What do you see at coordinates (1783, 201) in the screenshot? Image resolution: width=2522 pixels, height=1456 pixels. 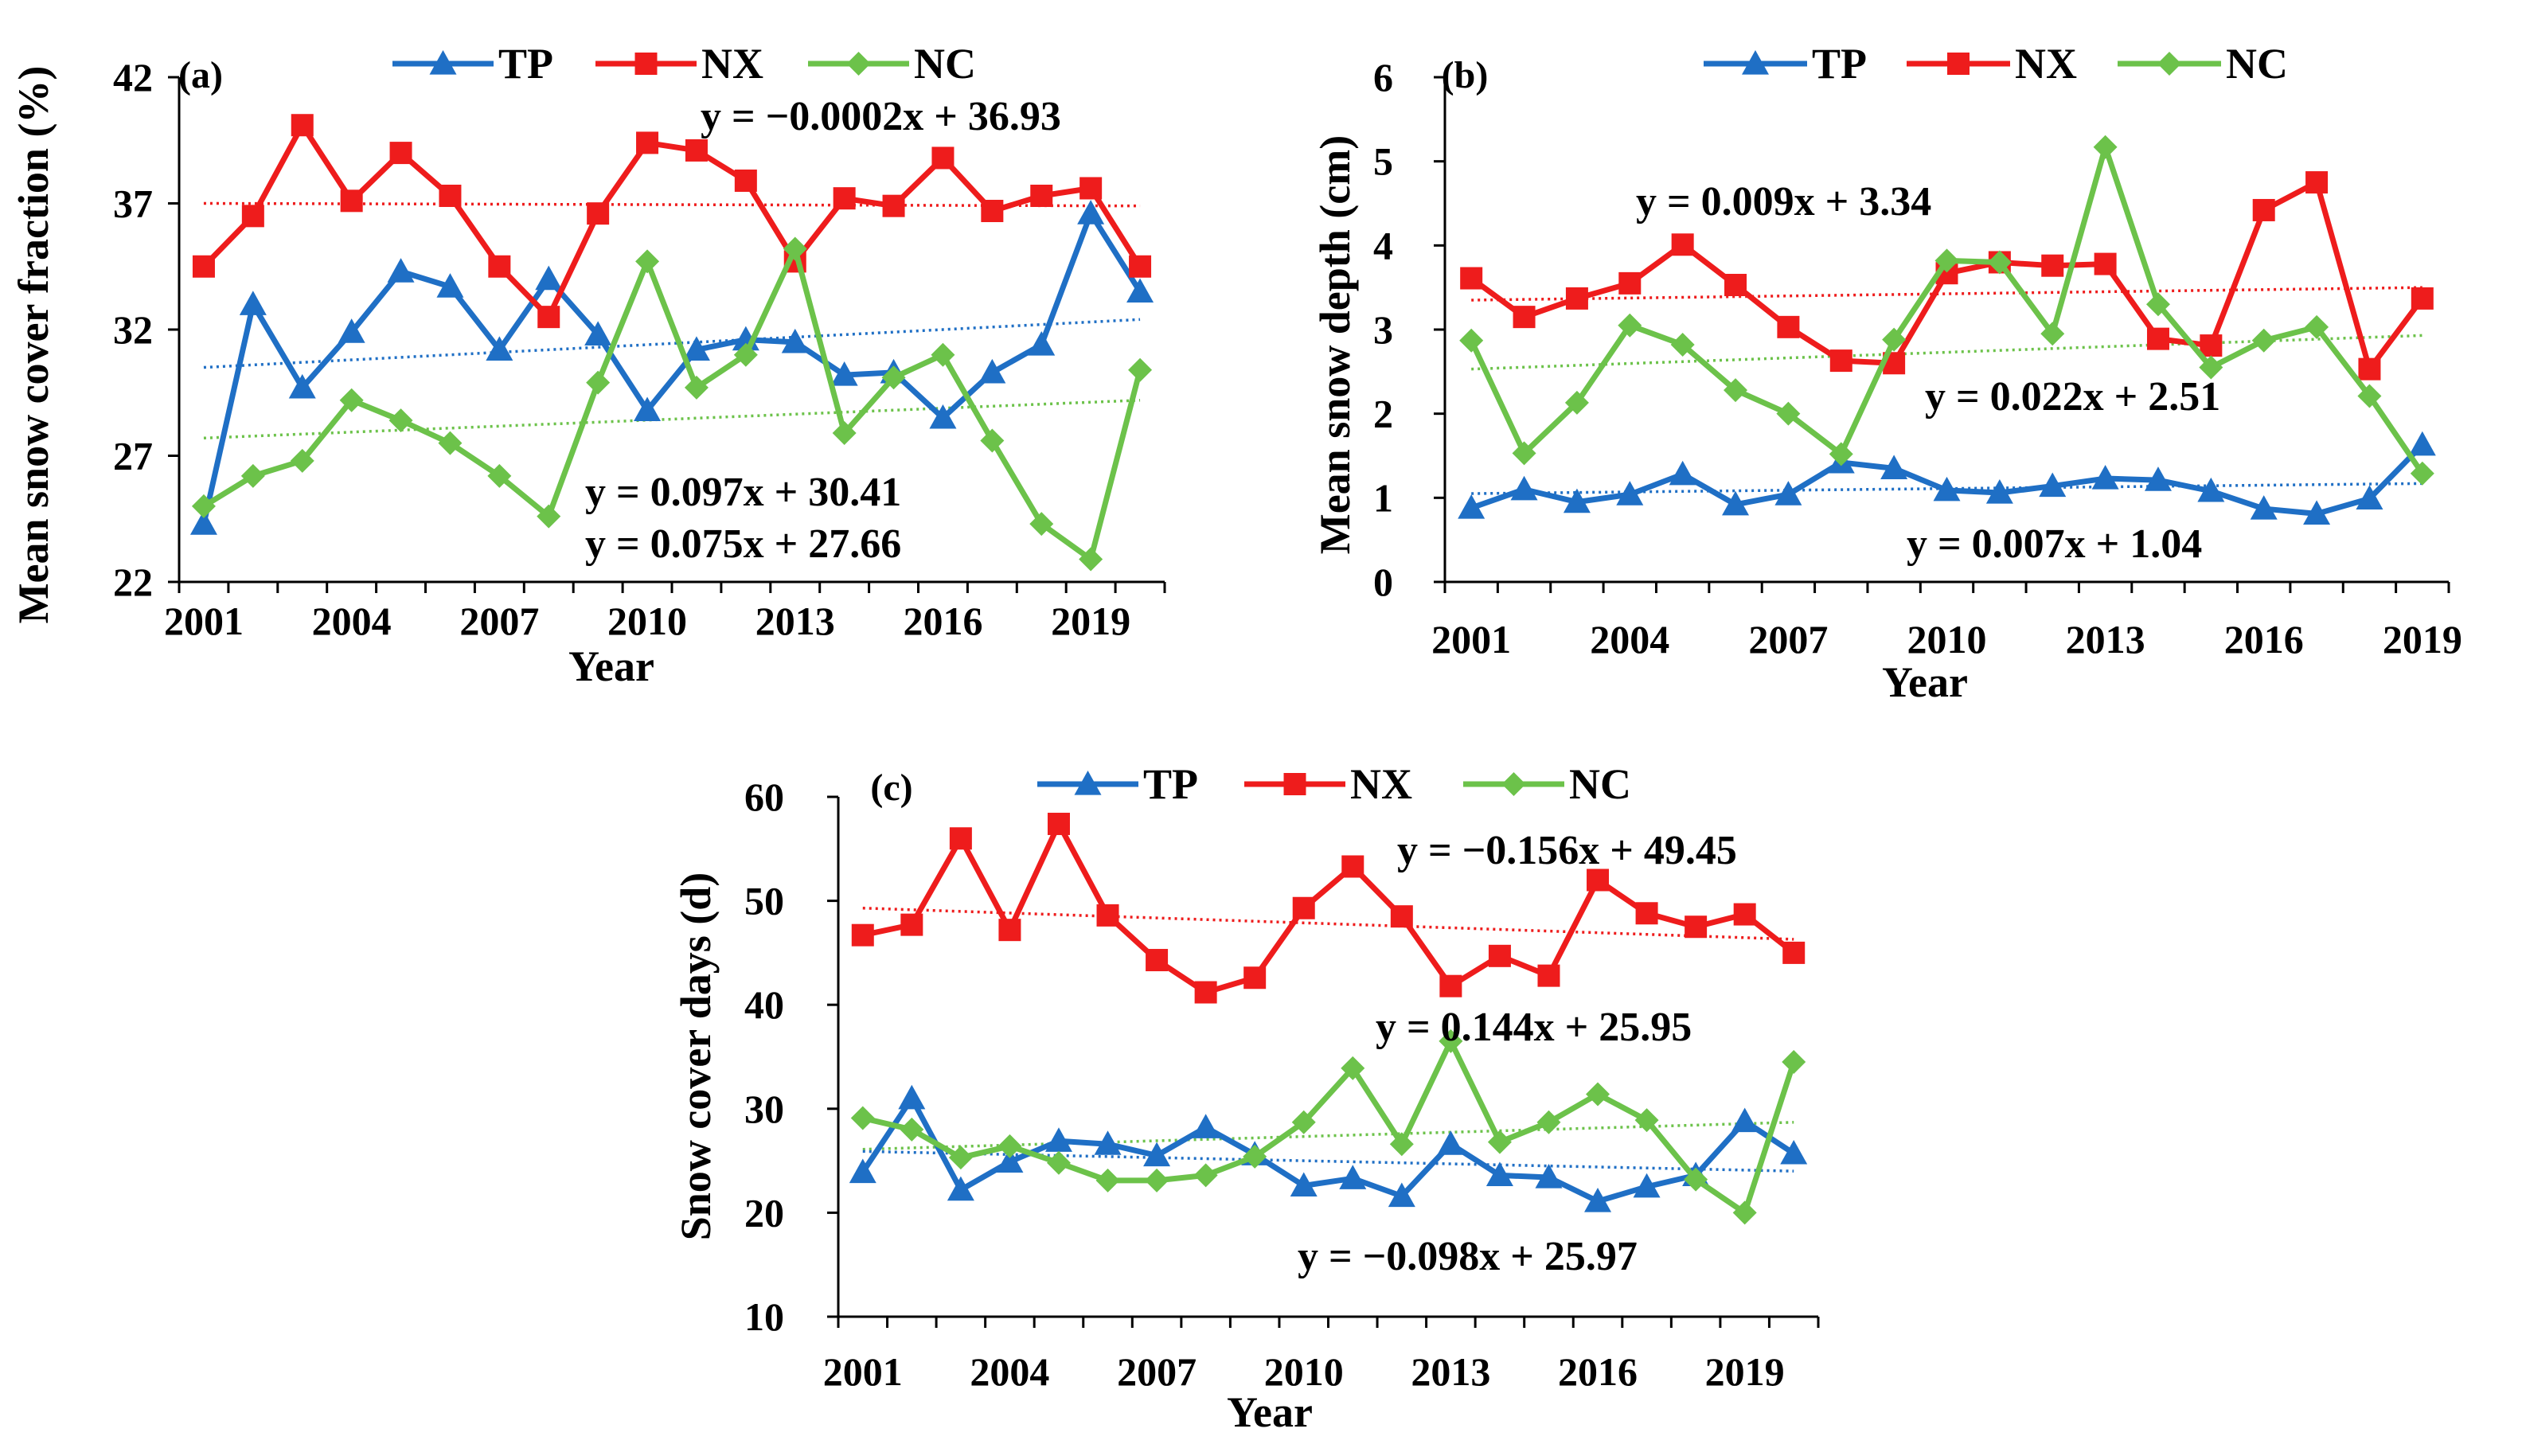 I see `trend-equation: y = 0.009x + 3.34` at bounding box center [1783, 201].